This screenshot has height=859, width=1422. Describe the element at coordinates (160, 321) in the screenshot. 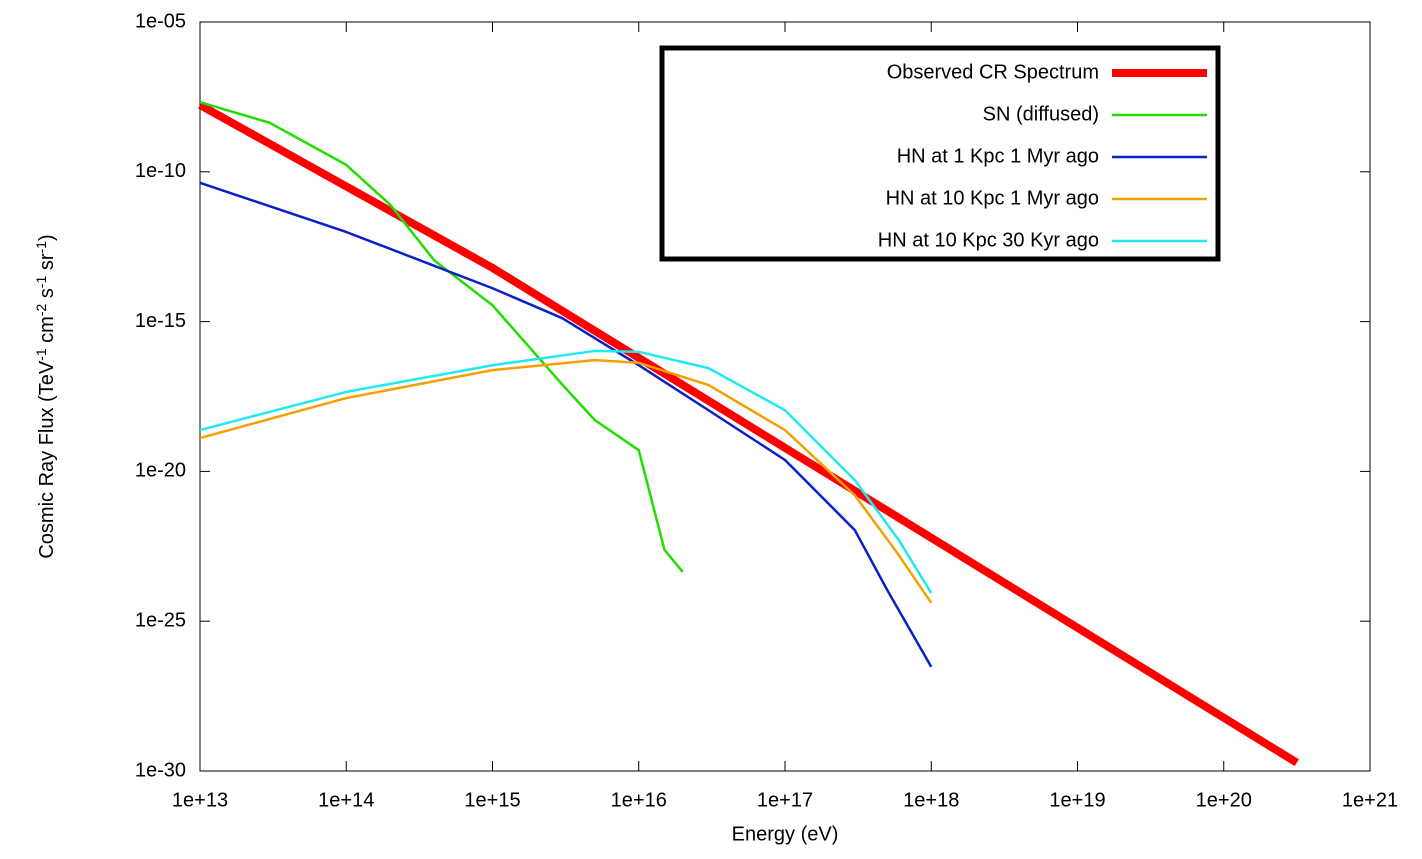

I see `y-tick-label: 1e-15` at that location.